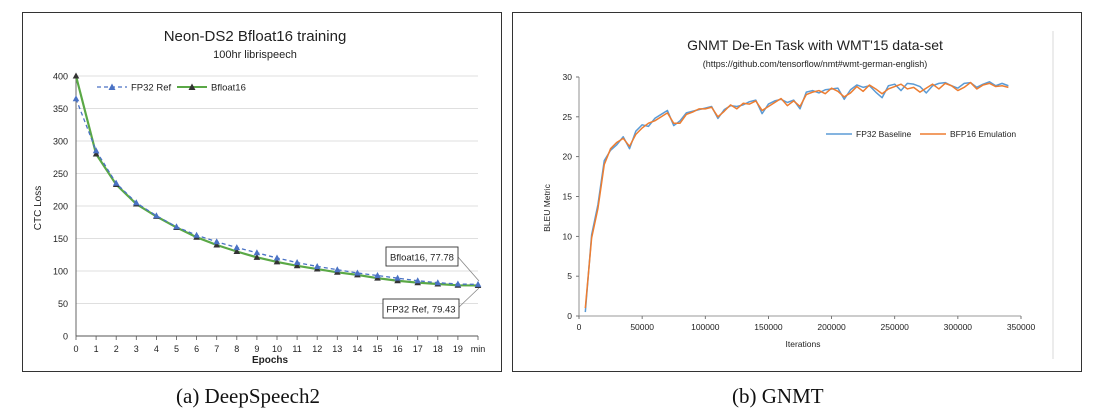 This screenshot has width=1096, height=419. Describe the element at coordinates (337, 349) in the screenshot. I see `ds2-xtick-label: 13` at that location.